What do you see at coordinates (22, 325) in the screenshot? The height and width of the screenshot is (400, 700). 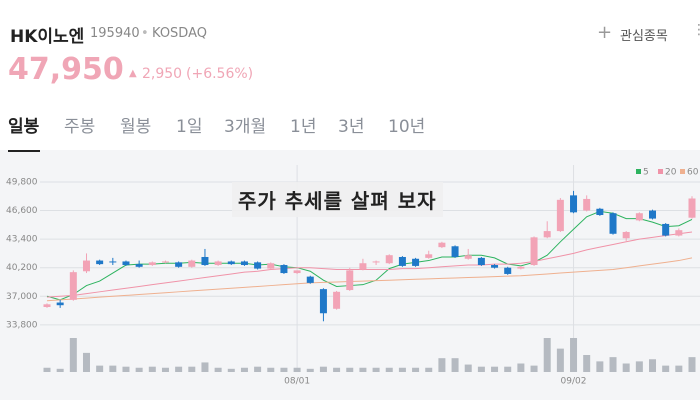 I see `y-tick-label: 33,800` at bounding box center [22, 325].